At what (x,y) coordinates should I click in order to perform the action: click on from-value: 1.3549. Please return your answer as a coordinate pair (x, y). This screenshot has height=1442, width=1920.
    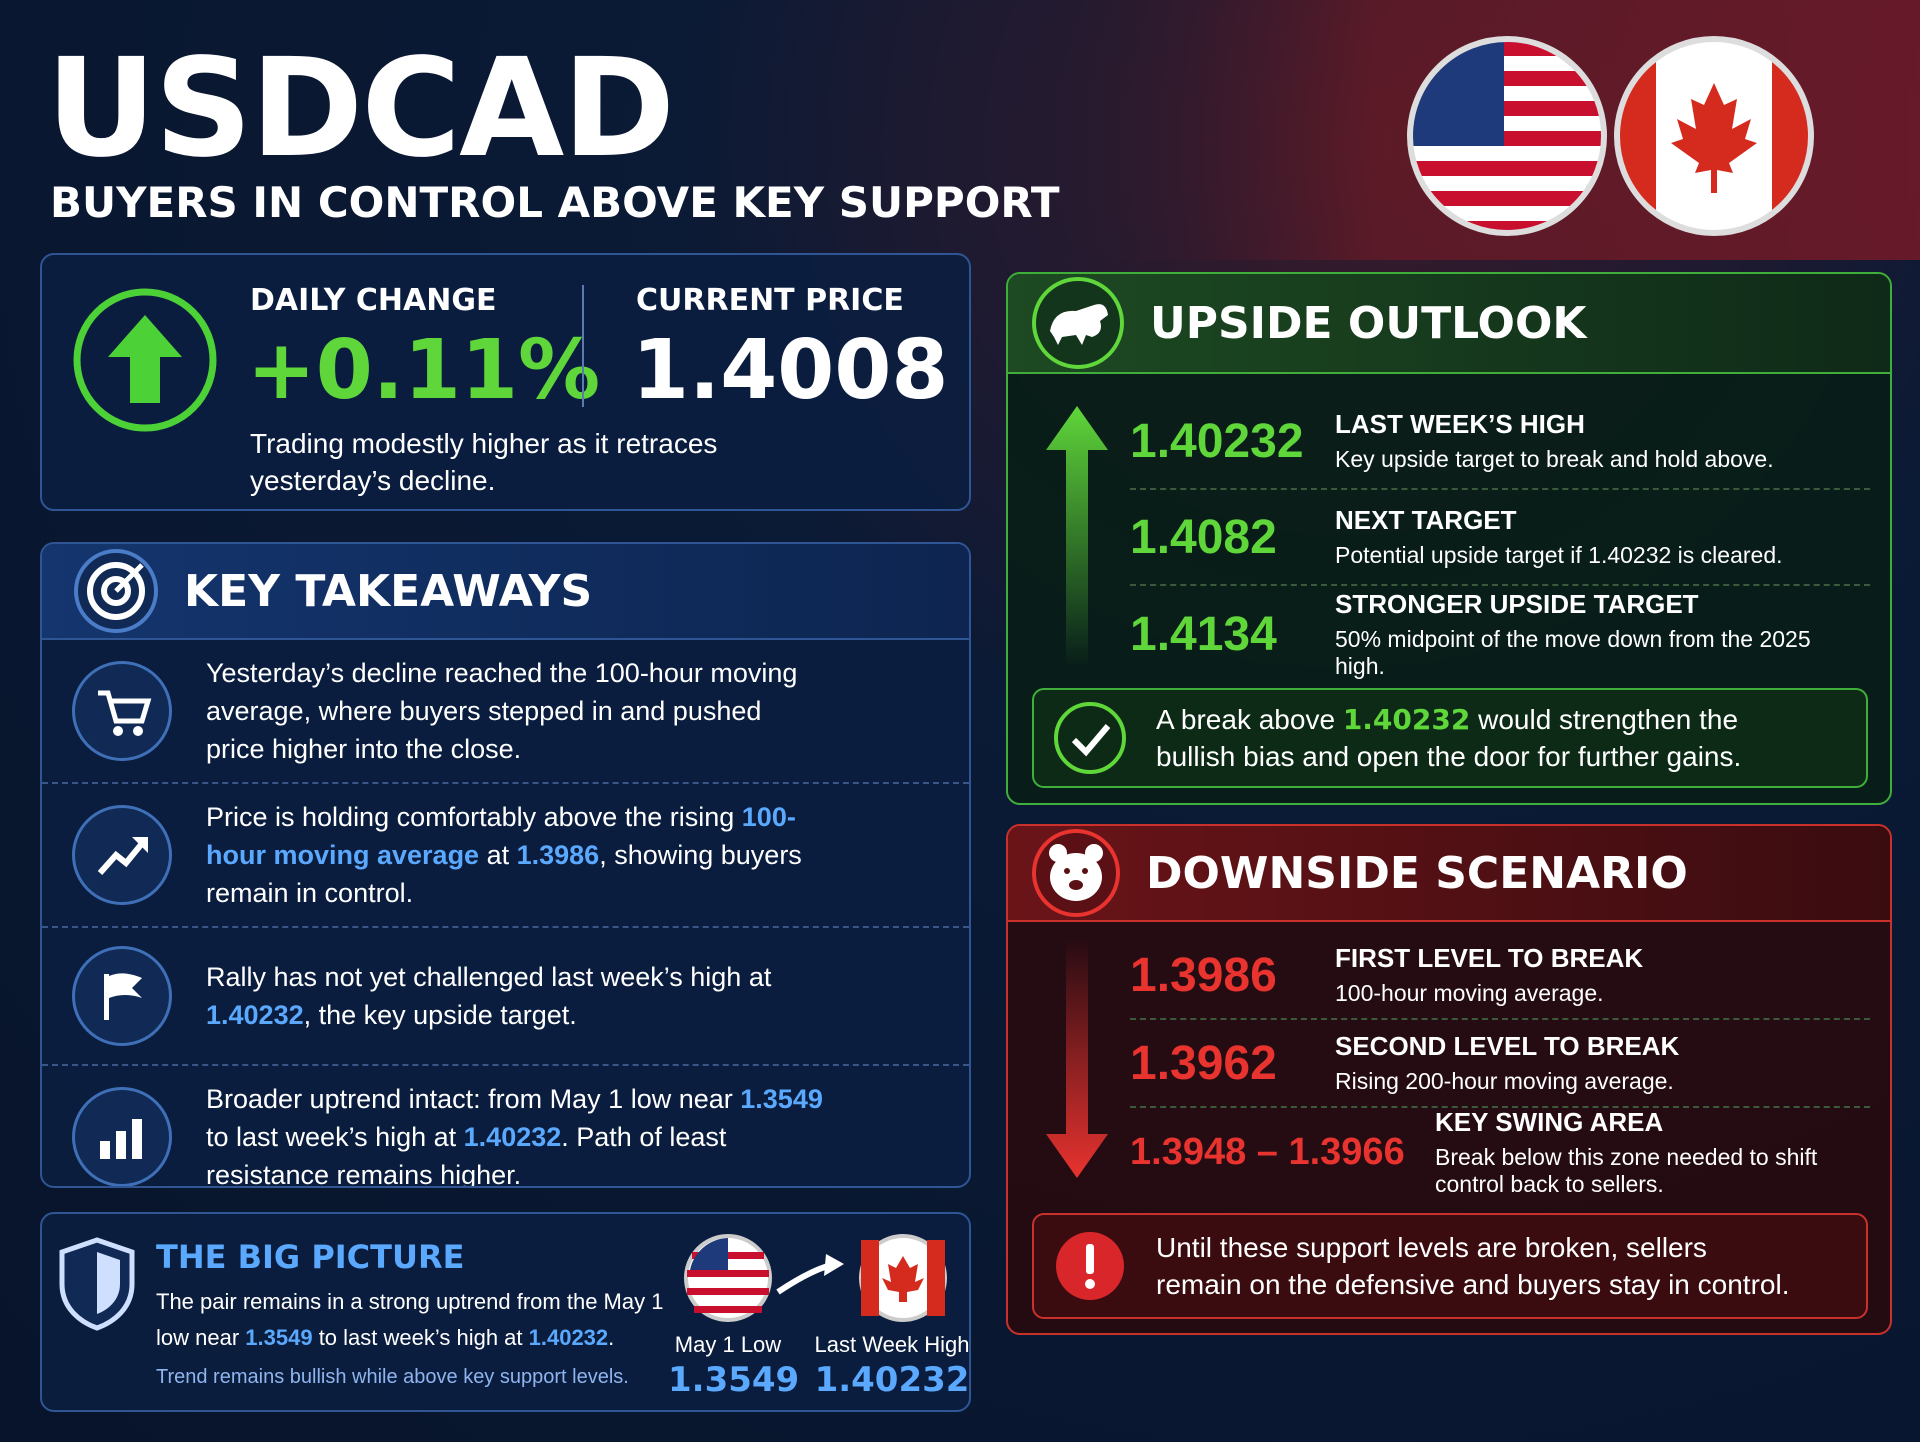
    Looking at the image, I should click on (734, 1380).